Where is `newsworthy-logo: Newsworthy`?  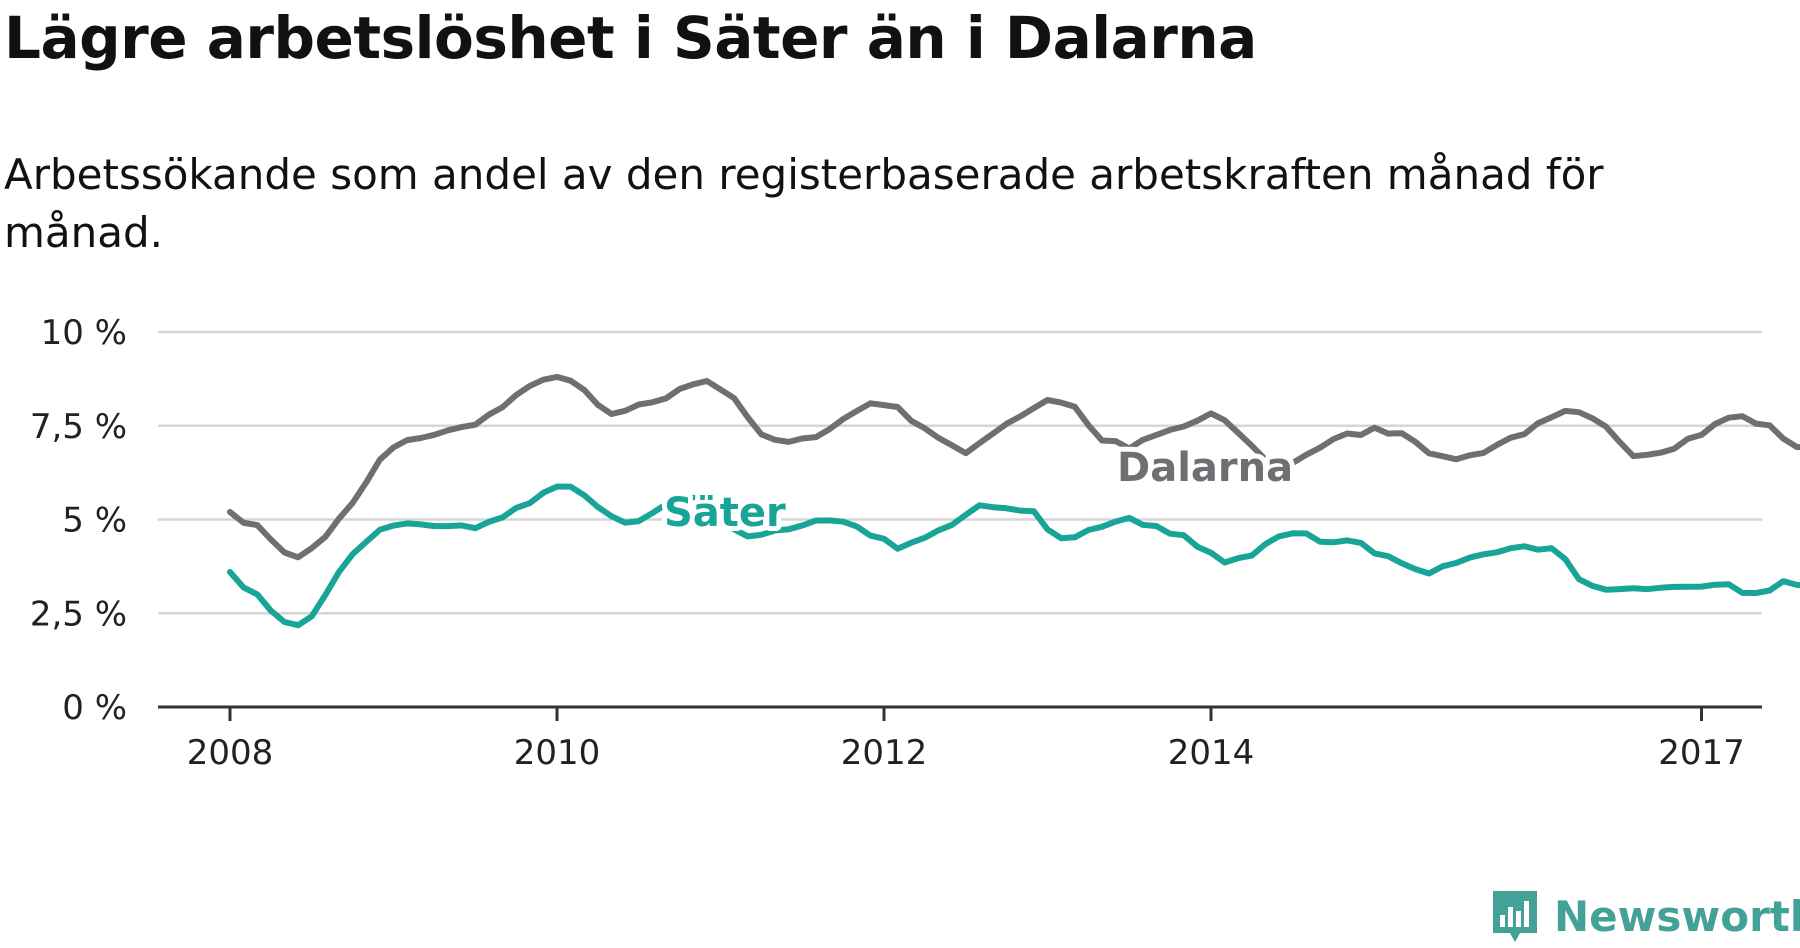 newsworthy-logo: Newsworthy is located at coordinates (1645, 916).